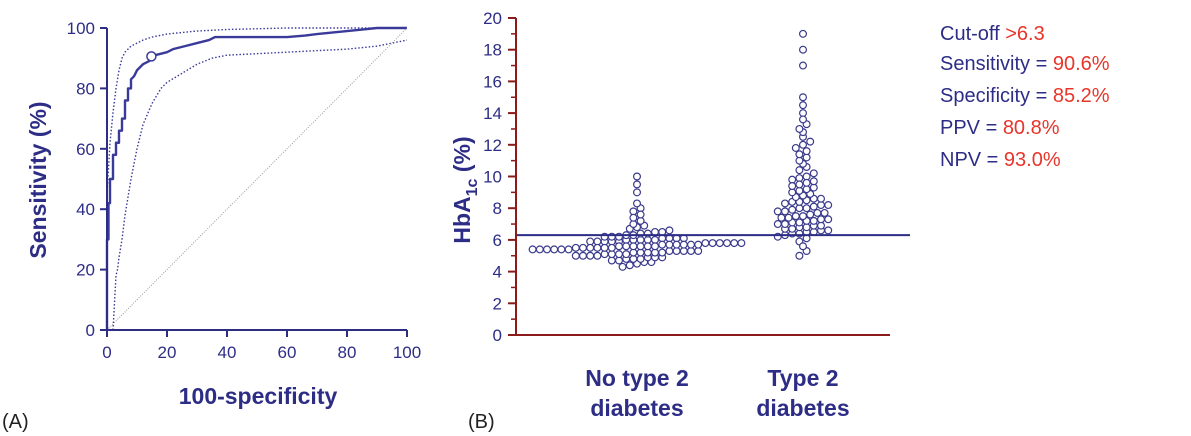 This screenshot has height=436, width=1191. What do you see at coordinates (492, 113) in the screenshot?
I see `hba1c-y-tick-label: 14` at bounding box center [492, 113].